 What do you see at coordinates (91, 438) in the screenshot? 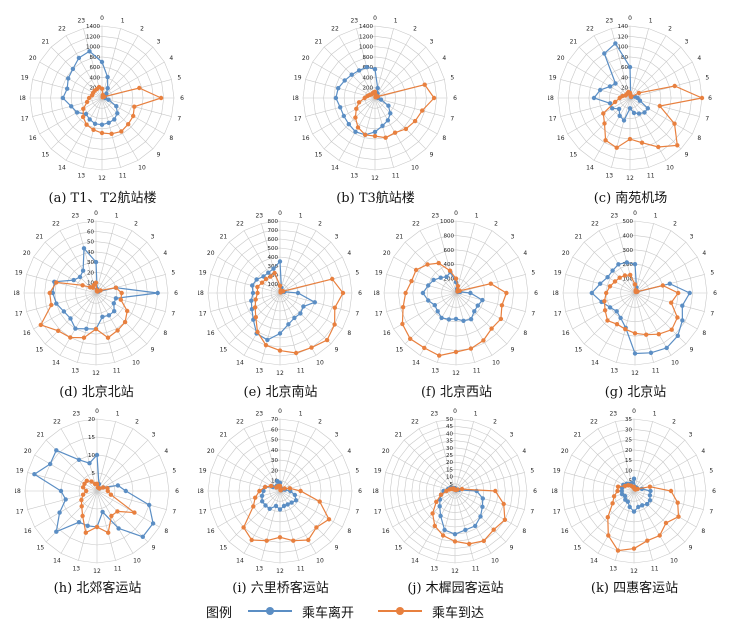
I see `tick-label: 15` at bounding box center [91, 438].